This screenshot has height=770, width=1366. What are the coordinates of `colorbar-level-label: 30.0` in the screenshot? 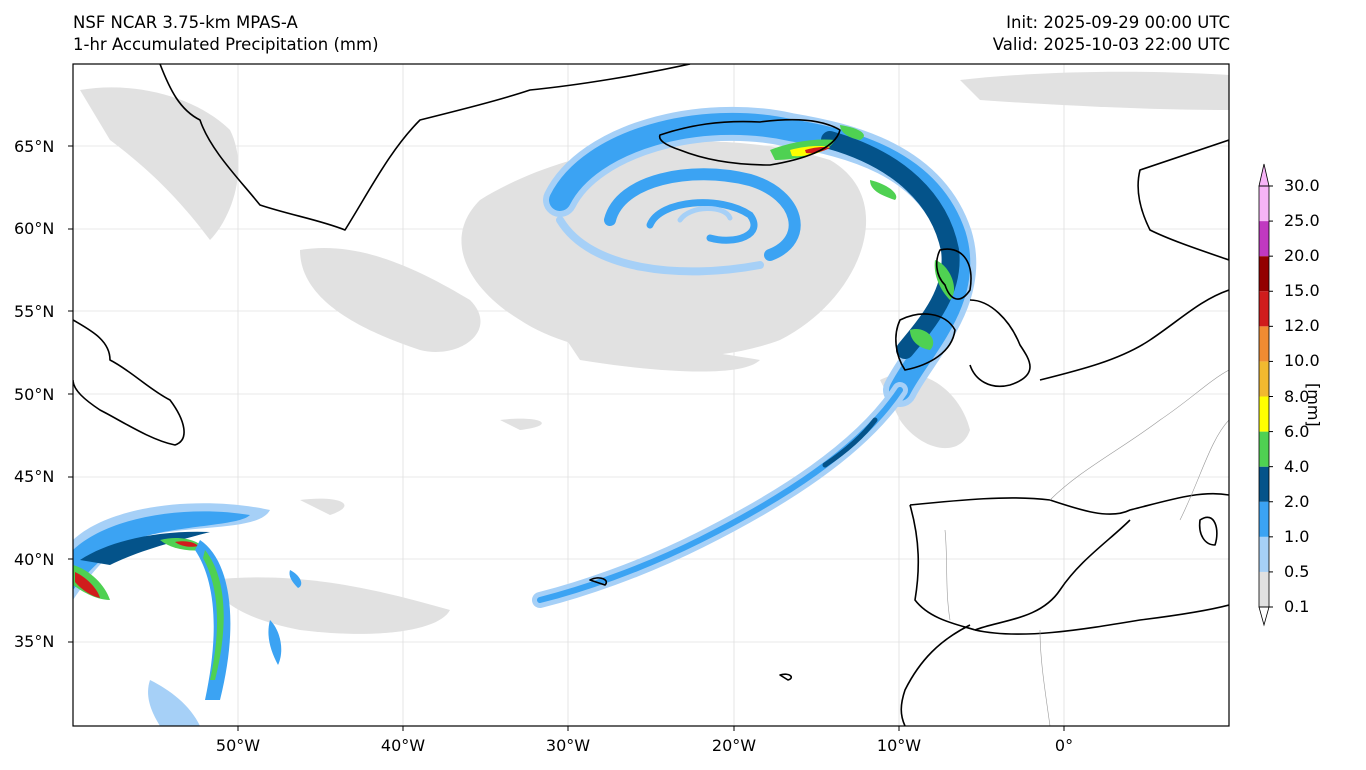 It's located at (1302, 185).